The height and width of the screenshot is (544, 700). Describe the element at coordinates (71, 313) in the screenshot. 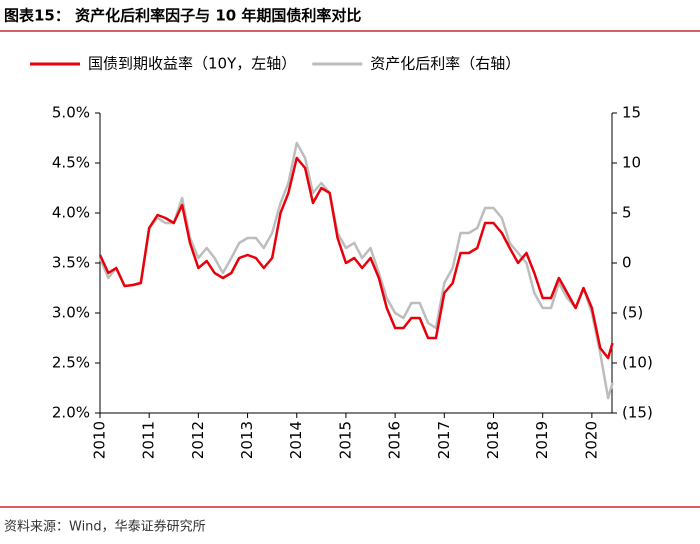

I see `y-tick-label: 3.0%` at that location.